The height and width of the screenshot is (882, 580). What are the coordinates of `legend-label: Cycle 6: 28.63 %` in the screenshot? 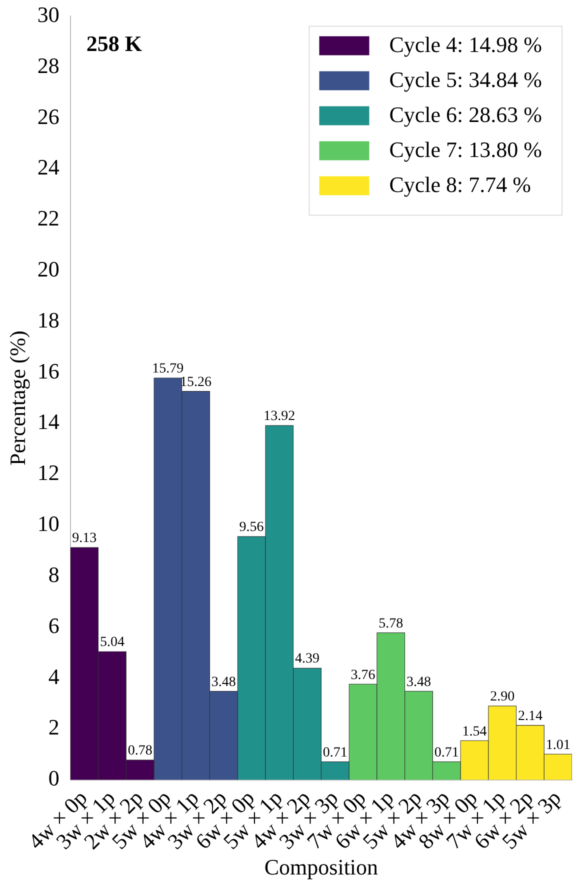 It's located at (465, 114).